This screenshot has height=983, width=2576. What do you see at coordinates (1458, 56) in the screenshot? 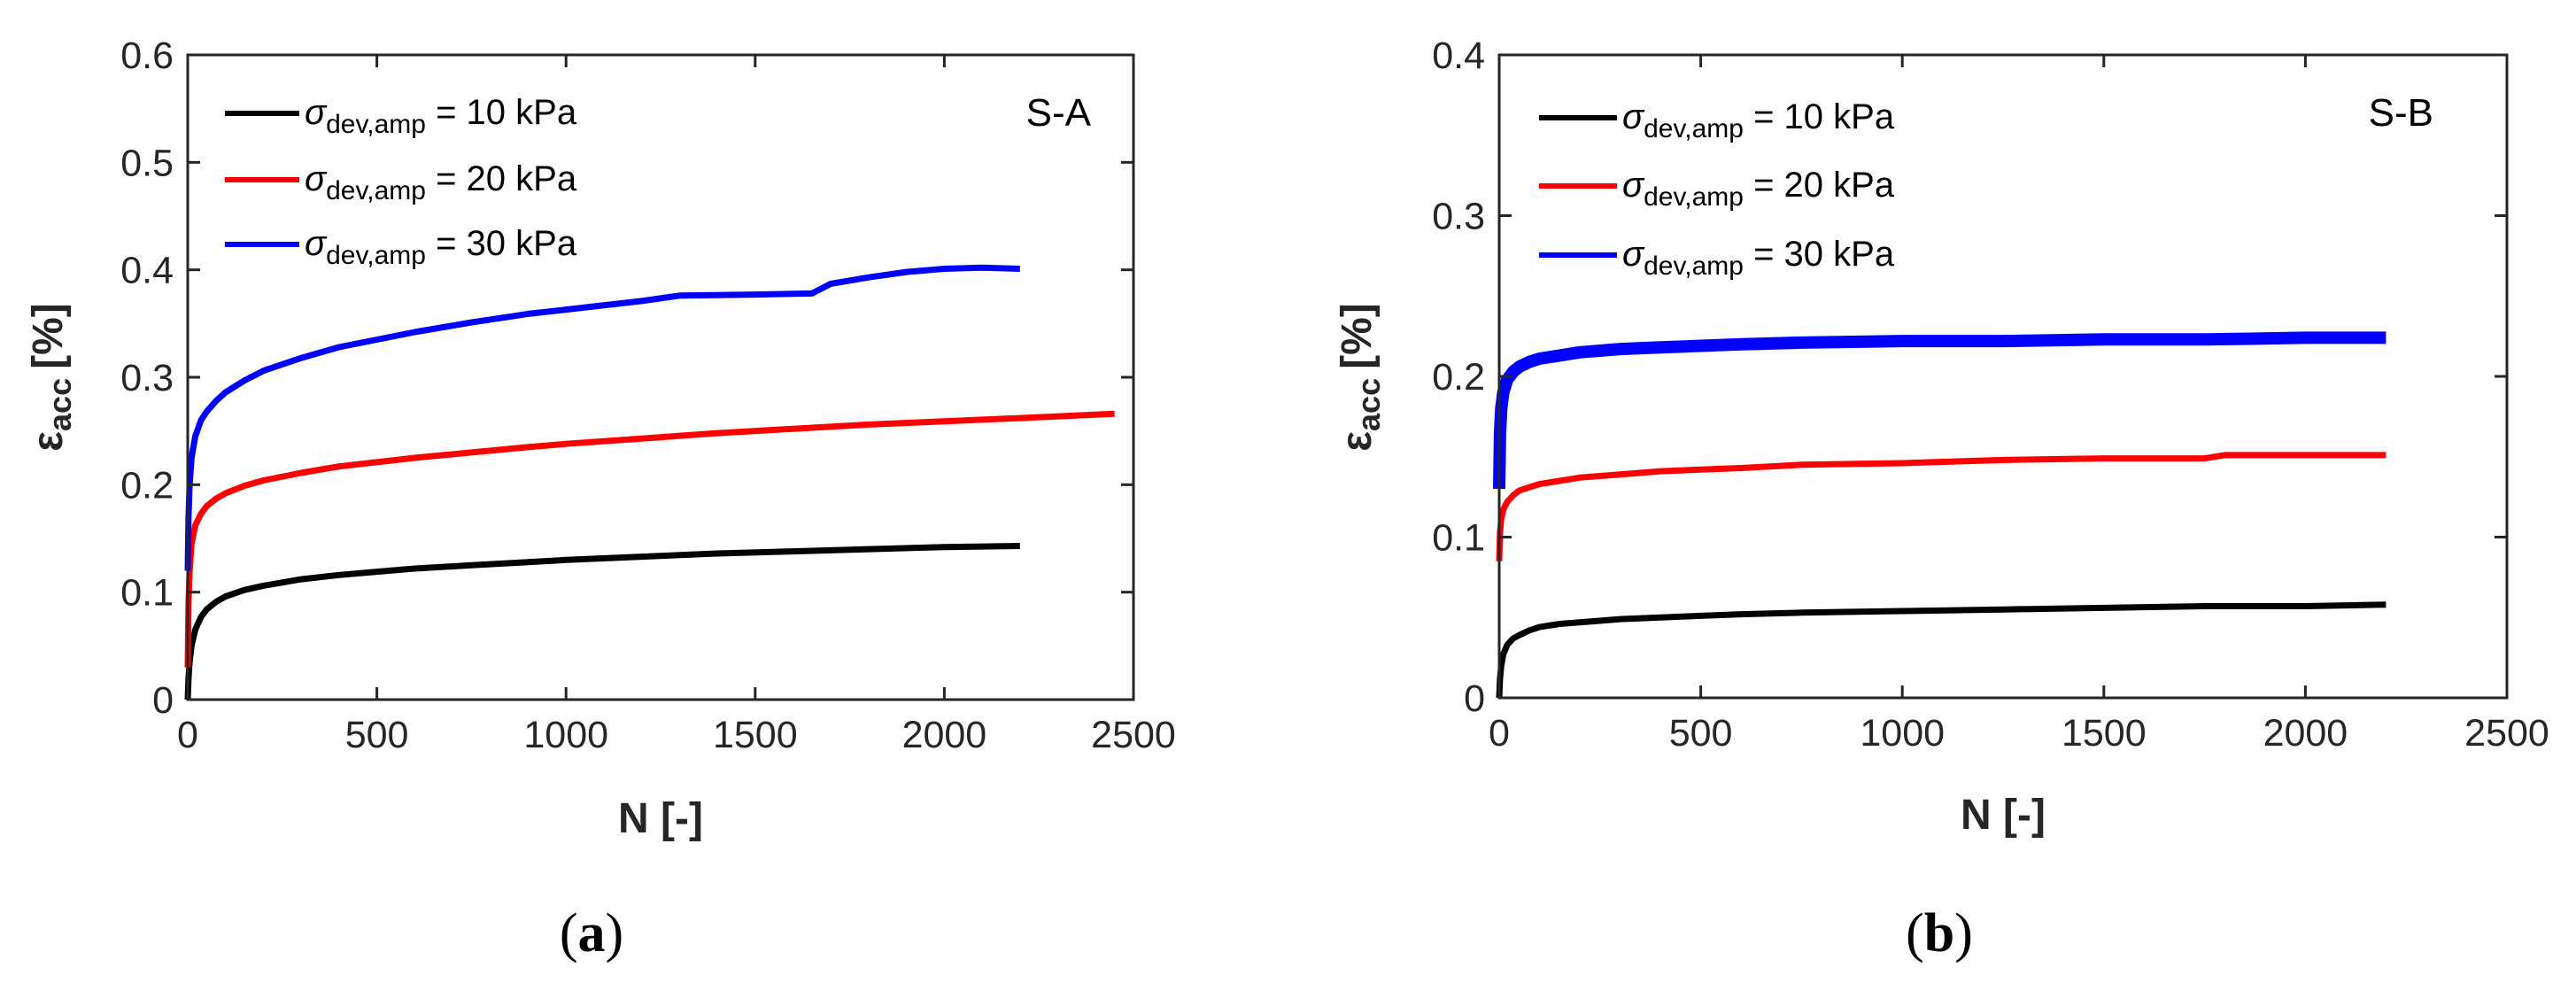
I see `panel-b-y-tick-label: 0.4` at bounding box center [1458, 56].